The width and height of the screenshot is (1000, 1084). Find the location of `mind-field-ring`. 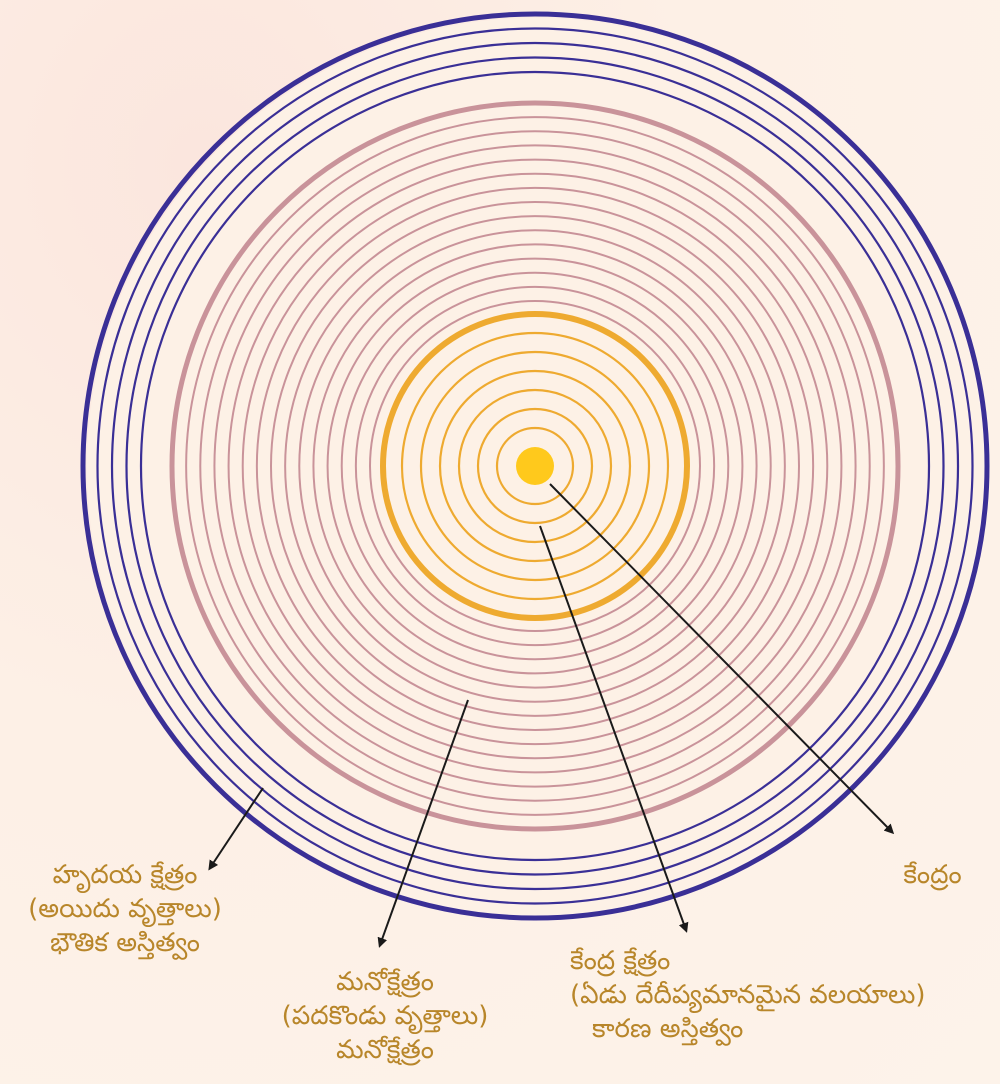

mind-field-ring is located at coordinates (535, 466).